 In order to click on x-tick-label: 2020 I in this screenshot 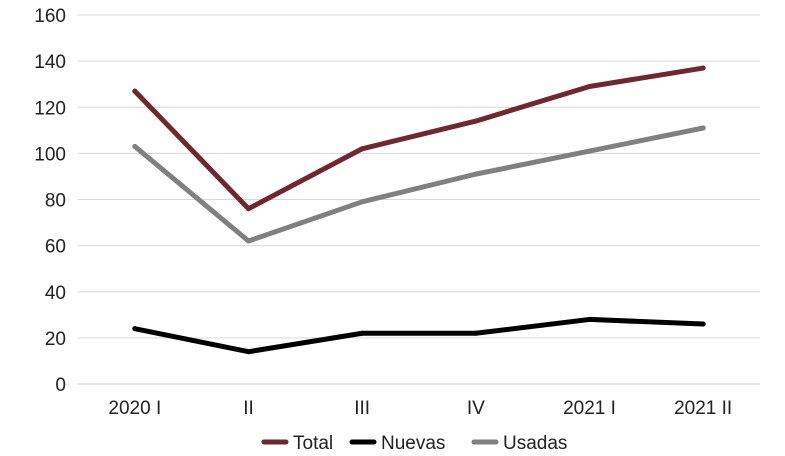, I will do `click(134, 408)`.